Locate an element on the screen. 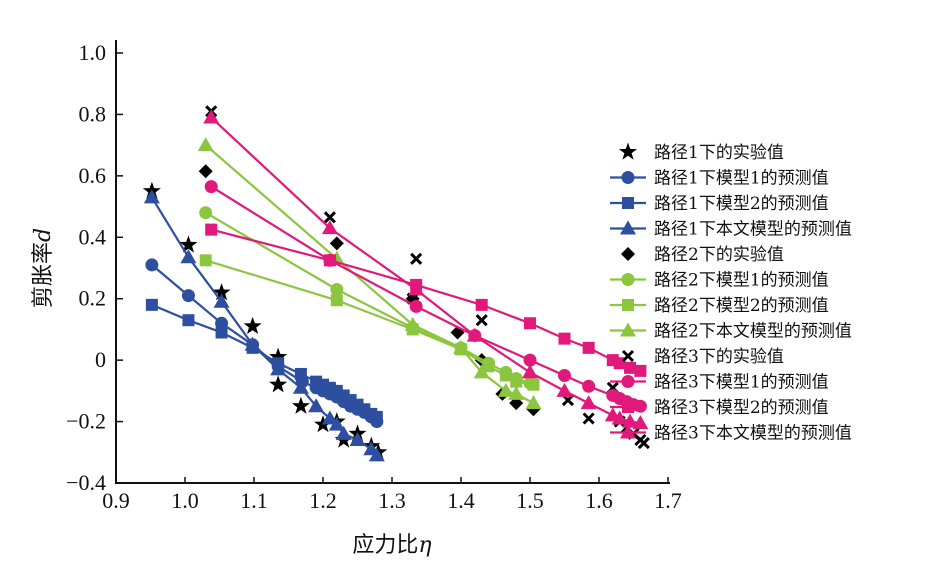  x-tick-label: 1.7 is located at coordinates (668, 500).